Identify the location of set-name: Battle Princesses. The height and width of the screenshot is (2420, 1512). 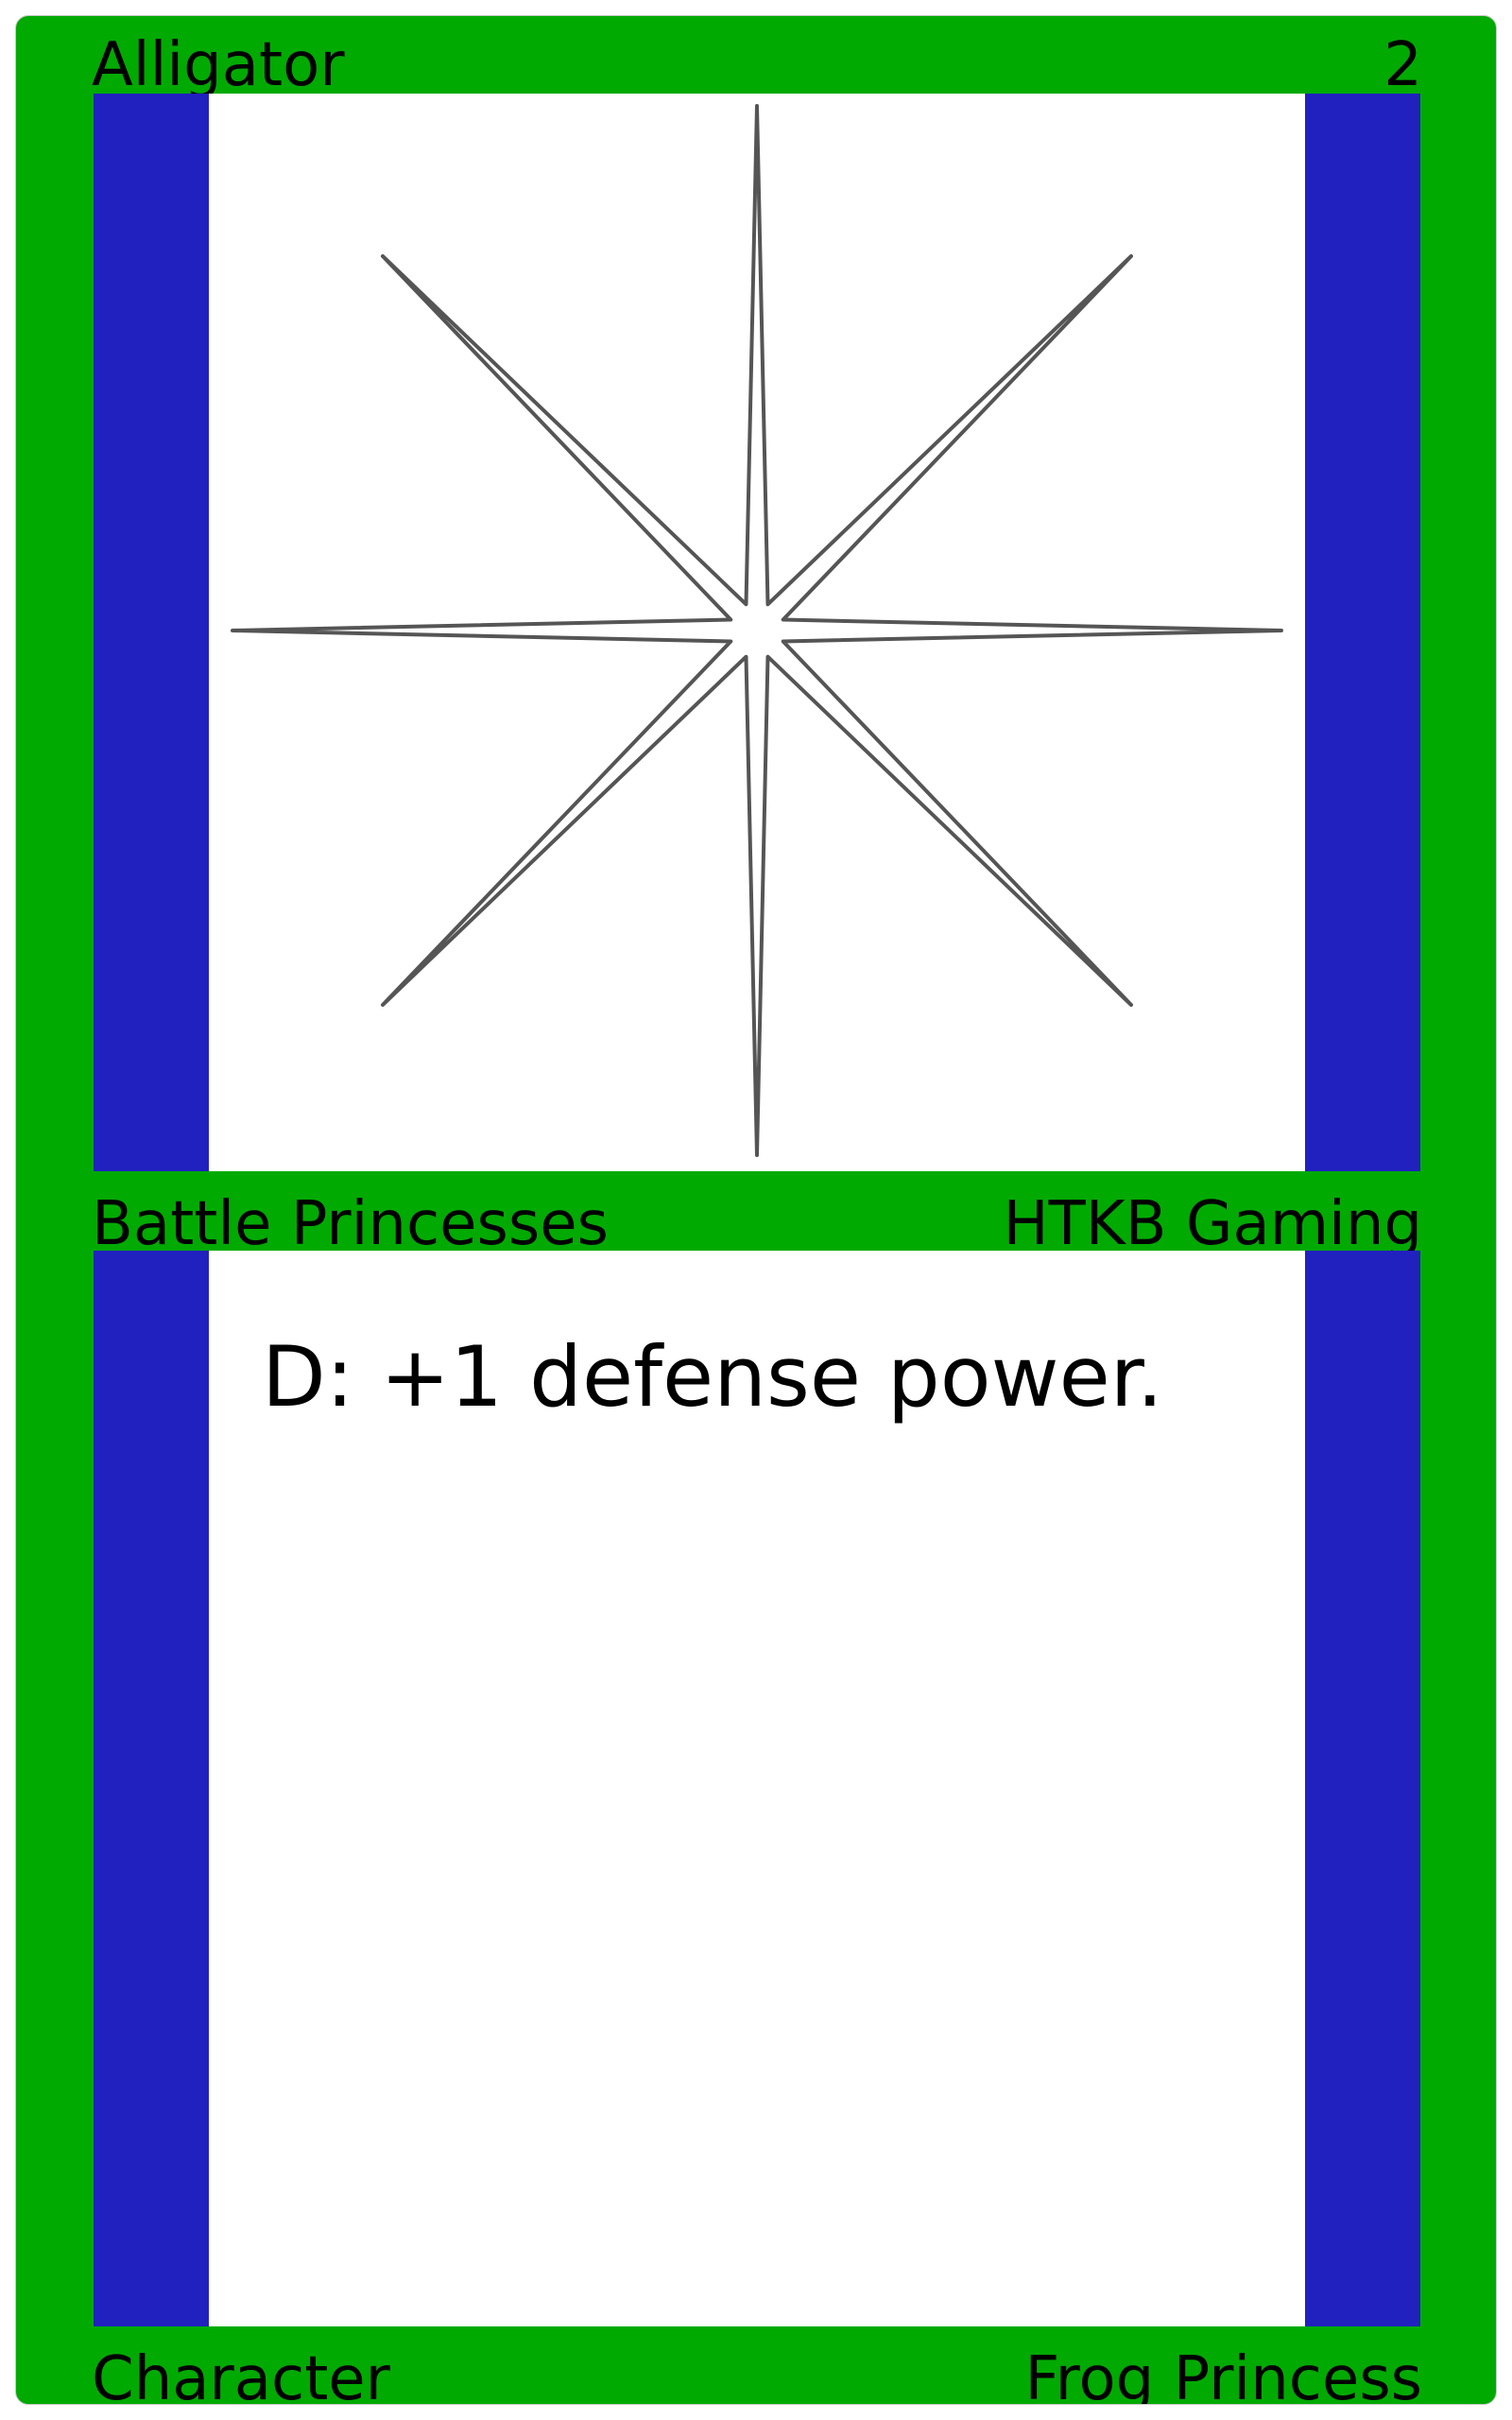
(350, 1224).